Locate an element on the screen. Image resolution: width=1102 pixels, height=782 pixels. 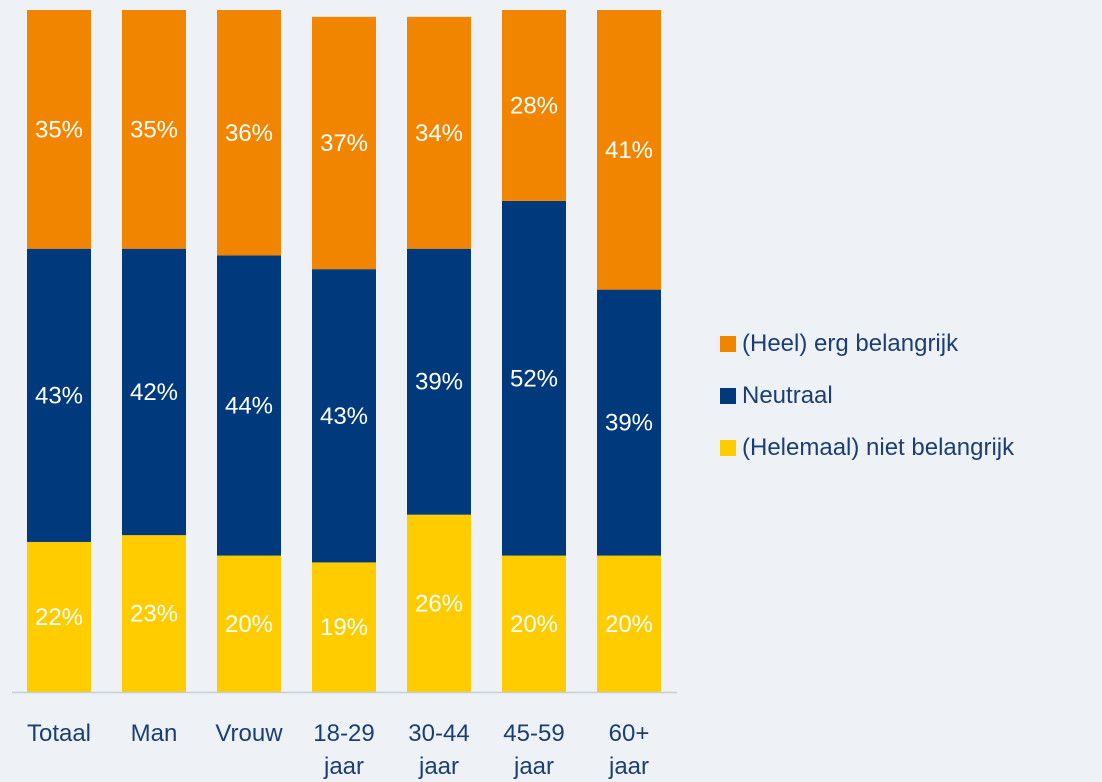
legend-item: (Heel) erg belangrijk is located at coordinates (867, 344).